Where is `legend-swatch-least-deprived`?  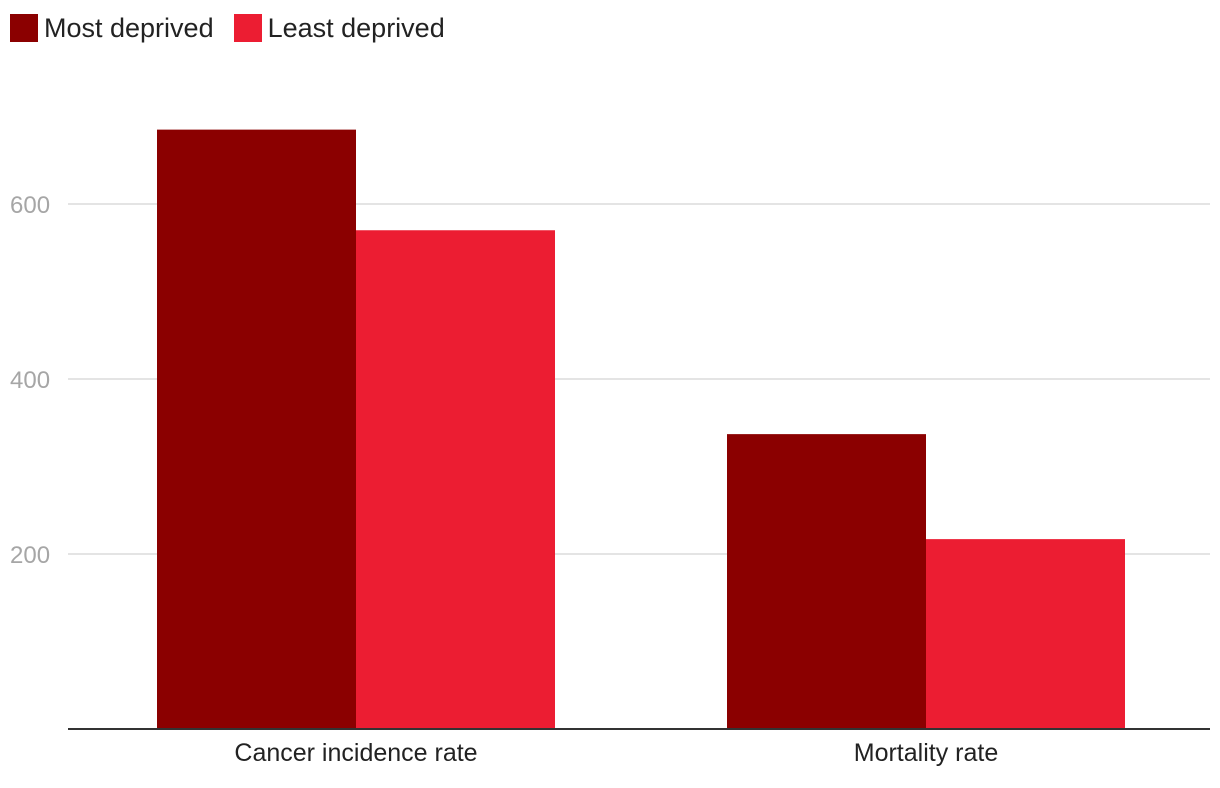
legend-swatch-least-deprived is located at coordinates (247, 28).